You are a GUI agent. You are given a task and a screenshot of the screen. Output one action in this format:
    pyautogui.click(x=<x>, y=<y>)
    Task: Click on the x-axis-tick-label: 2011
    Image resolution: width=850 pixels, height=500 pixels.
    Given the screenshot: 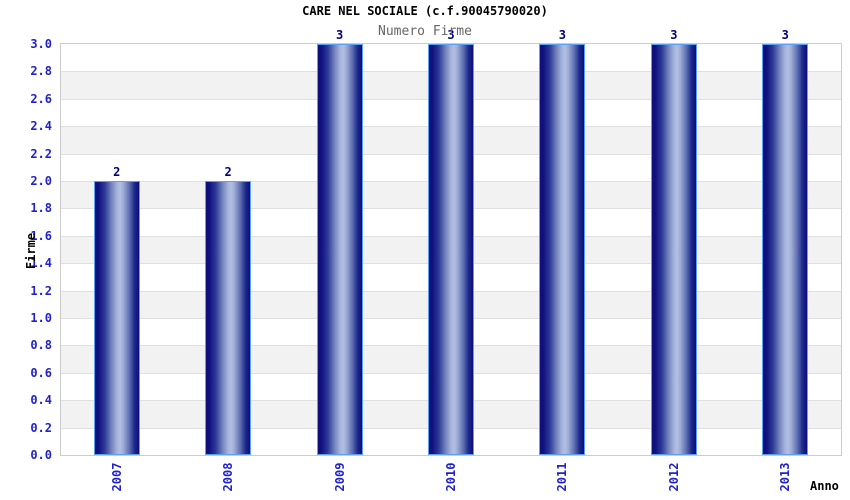 What is the action you would take?
    pyautogui.click(x=562, y=477)
    